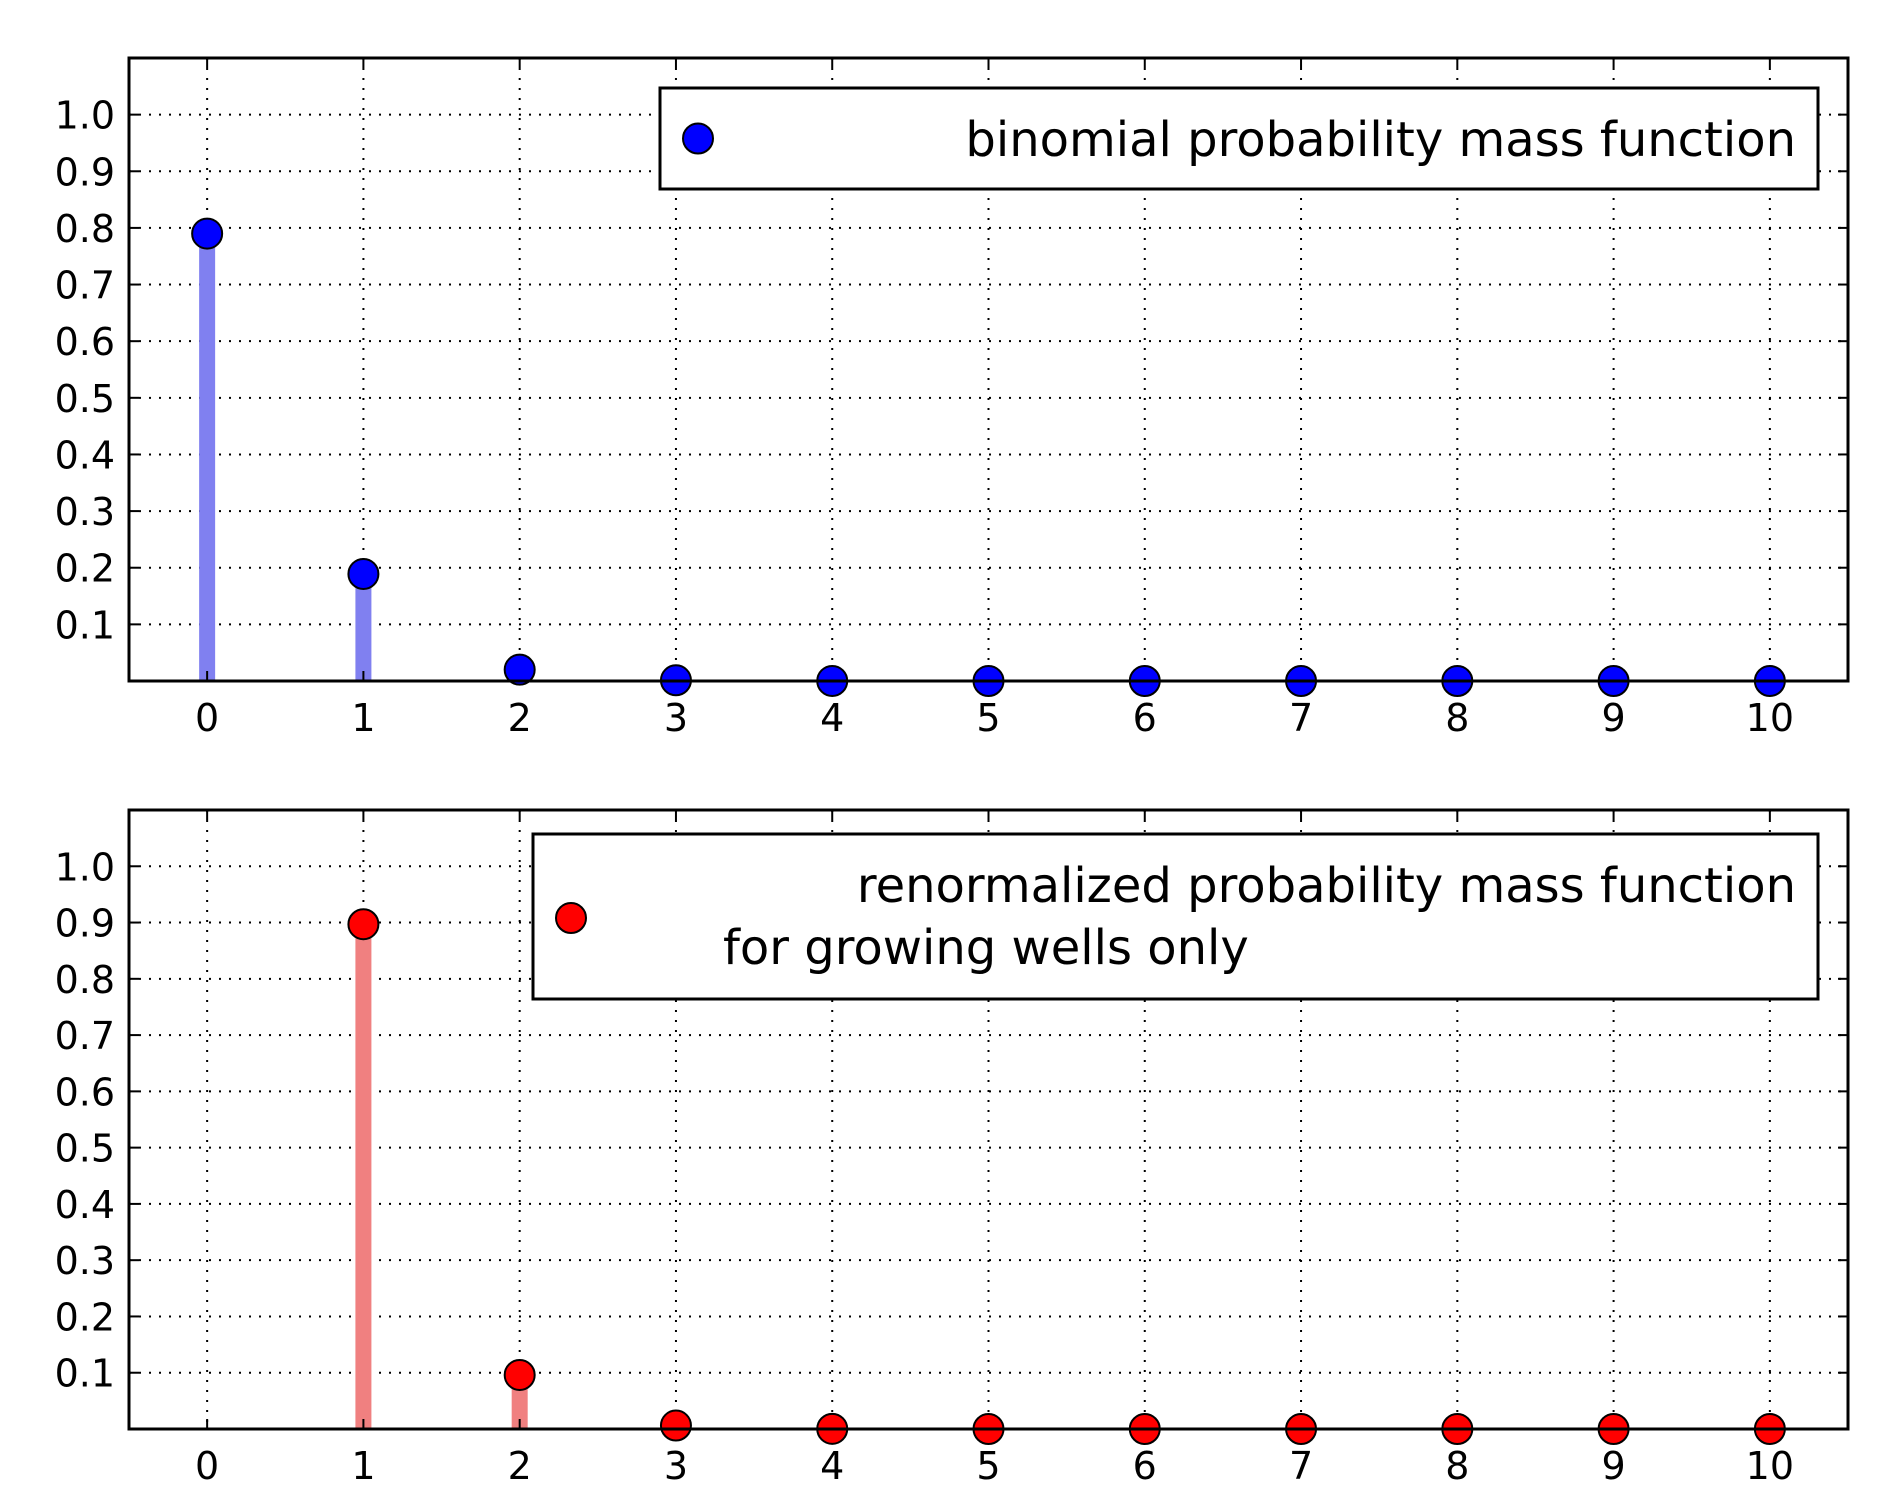  What do you see at coordinates (986, 948) in the screenshot?
I see `legend-label: for growing wells only` at bounding box center [986, 948].